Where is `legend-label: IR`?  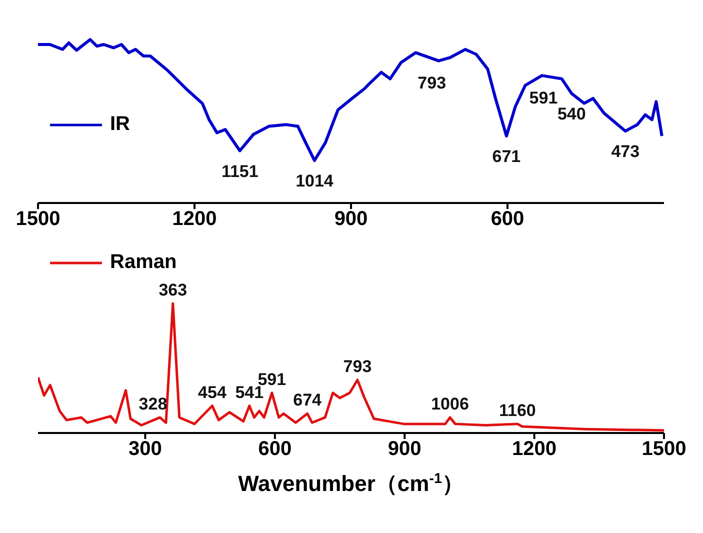
legend-label: IR is located at coordinates (120, 124).